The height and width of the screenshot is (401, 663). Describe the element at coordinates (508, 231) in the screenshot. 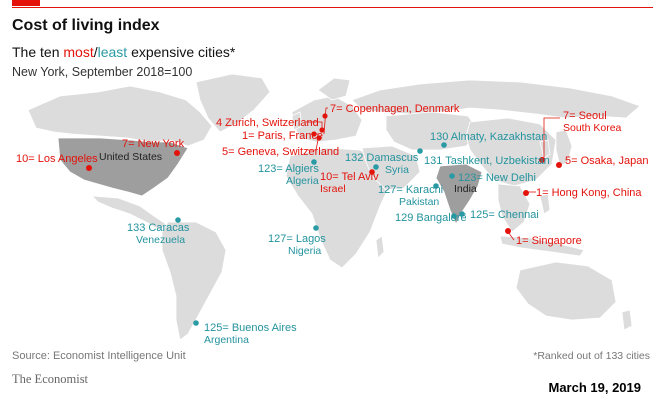

I see `dot-singapore` at that location.